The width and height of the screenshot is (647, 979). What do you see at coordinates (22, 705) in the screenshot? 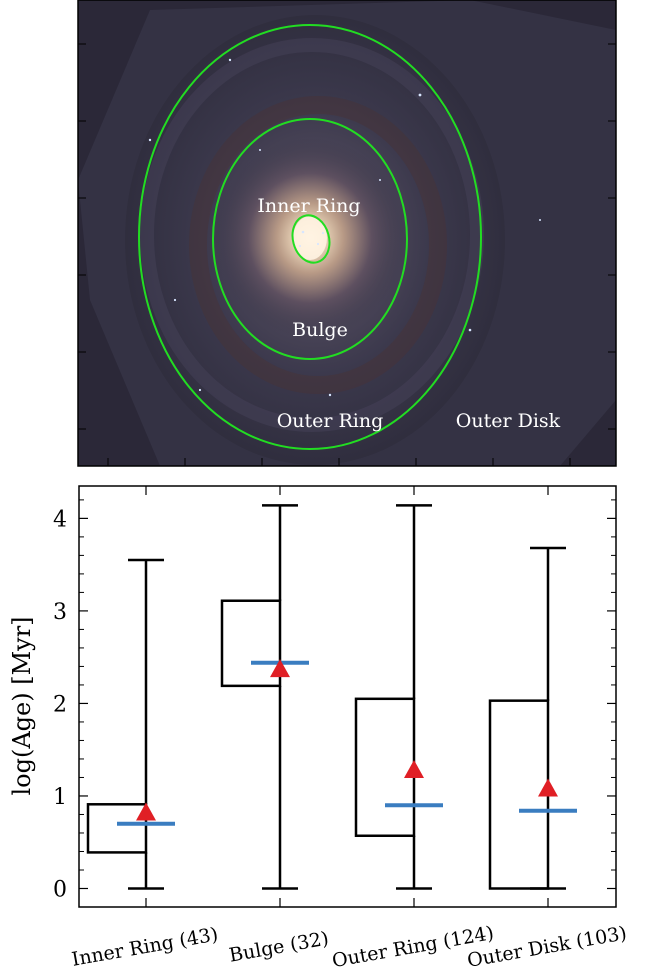
I see `y-axis-label: log(Age) [Myr]` at bounding box center [22, 705].